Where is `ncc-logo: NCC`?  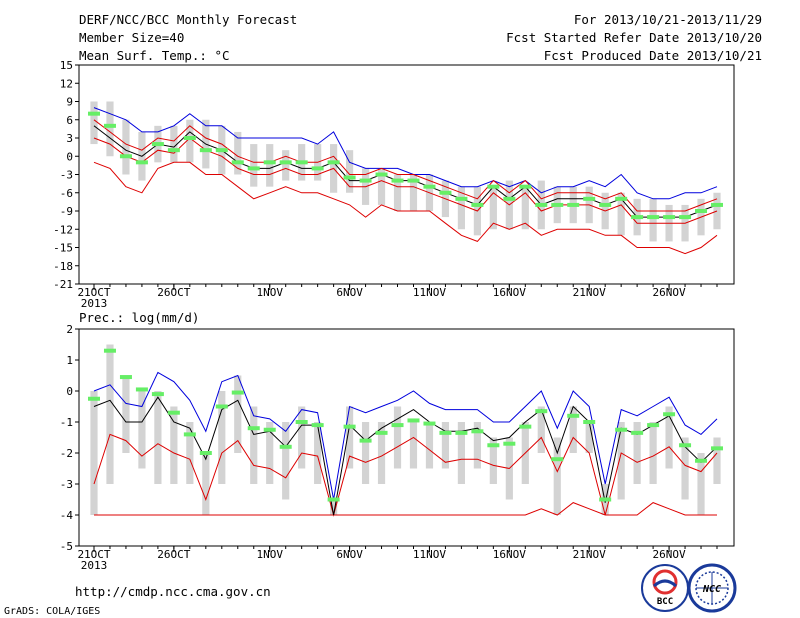
ncc-logo: NCC is located at coordinates (712, 588).